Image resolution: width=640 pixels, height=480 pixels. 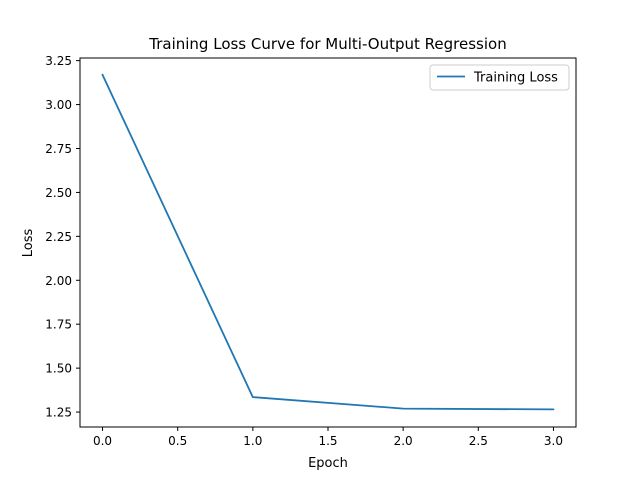 What do you see at coordinates (58, 193) in the screenshot?
I see `y-tick-label: 2.50` at bounding box center [58, 193].